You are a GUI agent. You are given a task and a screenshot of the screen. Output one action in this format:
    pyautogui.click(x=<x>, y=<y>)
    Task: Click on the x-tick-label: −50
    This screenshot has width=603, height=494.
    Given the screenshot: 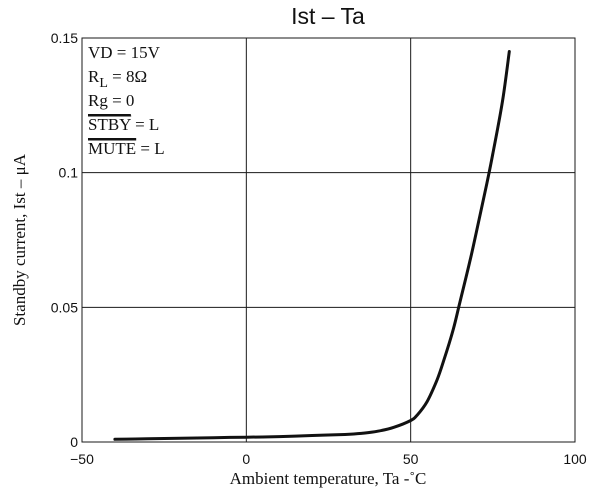 What is the action you would take?
    pyautogui.click(x=82, y=459)
    